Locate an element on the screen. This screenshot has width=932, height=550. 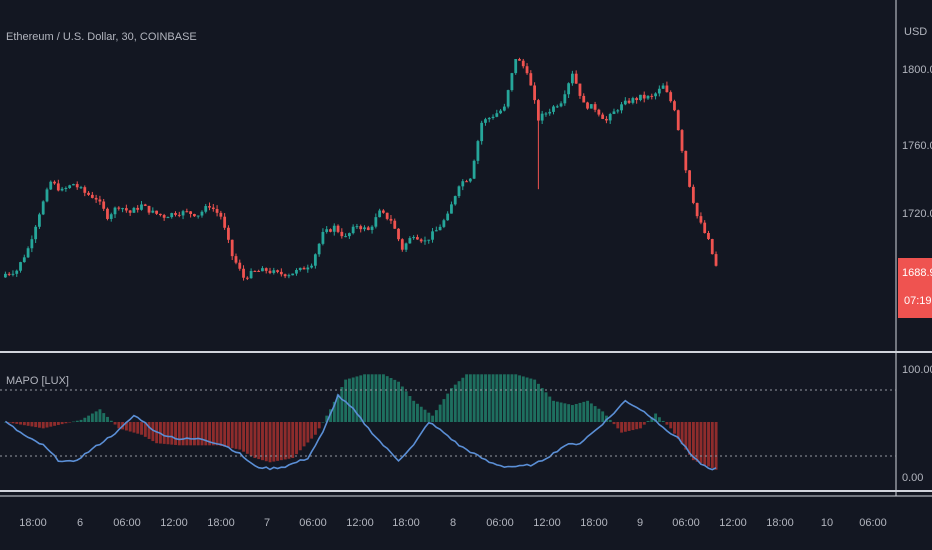
time-tick-label: 6 is located at coordinates (80, 523).